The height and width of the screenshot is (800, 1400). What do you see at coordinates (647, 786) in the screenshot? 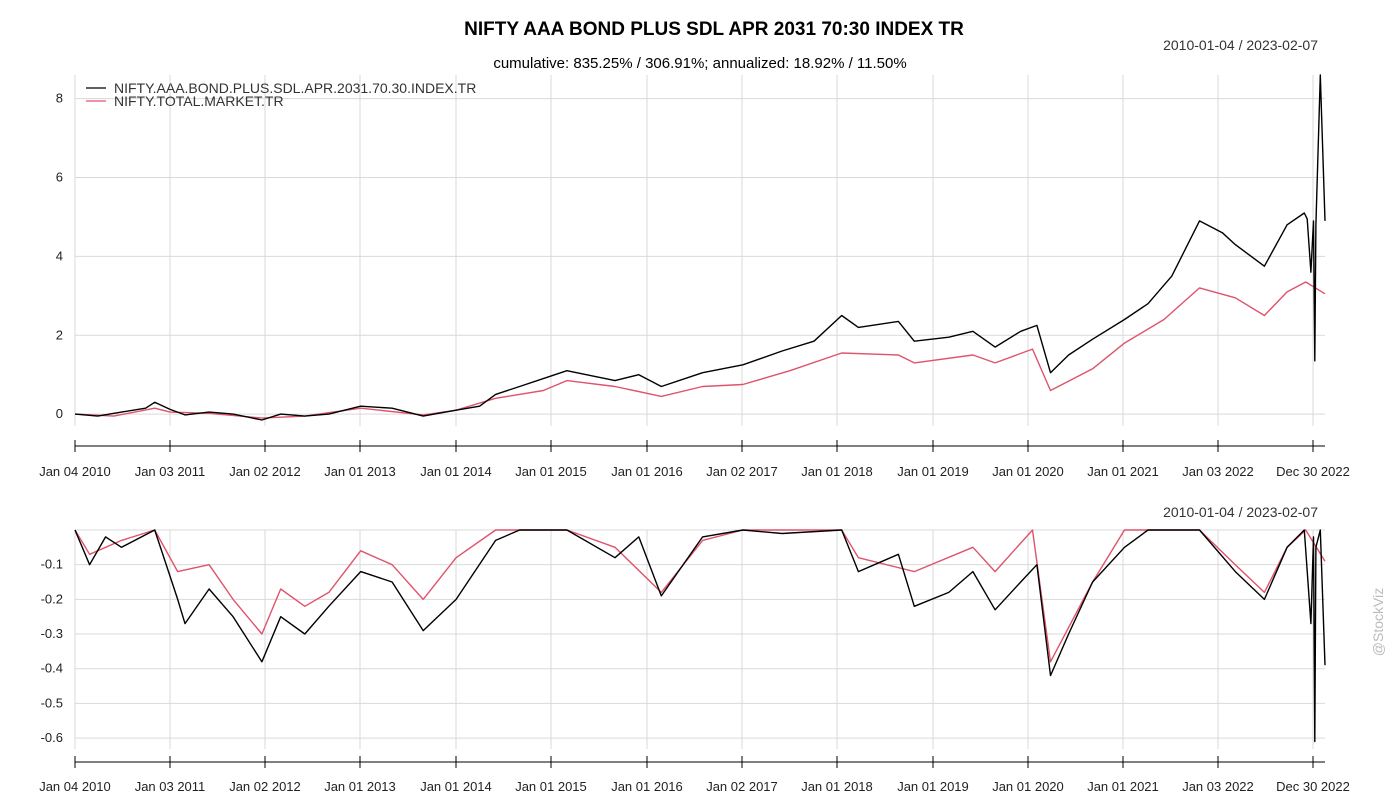
I see `bottom-x-tick-label: Jan 01 2016` at bounding box center [647, 786].